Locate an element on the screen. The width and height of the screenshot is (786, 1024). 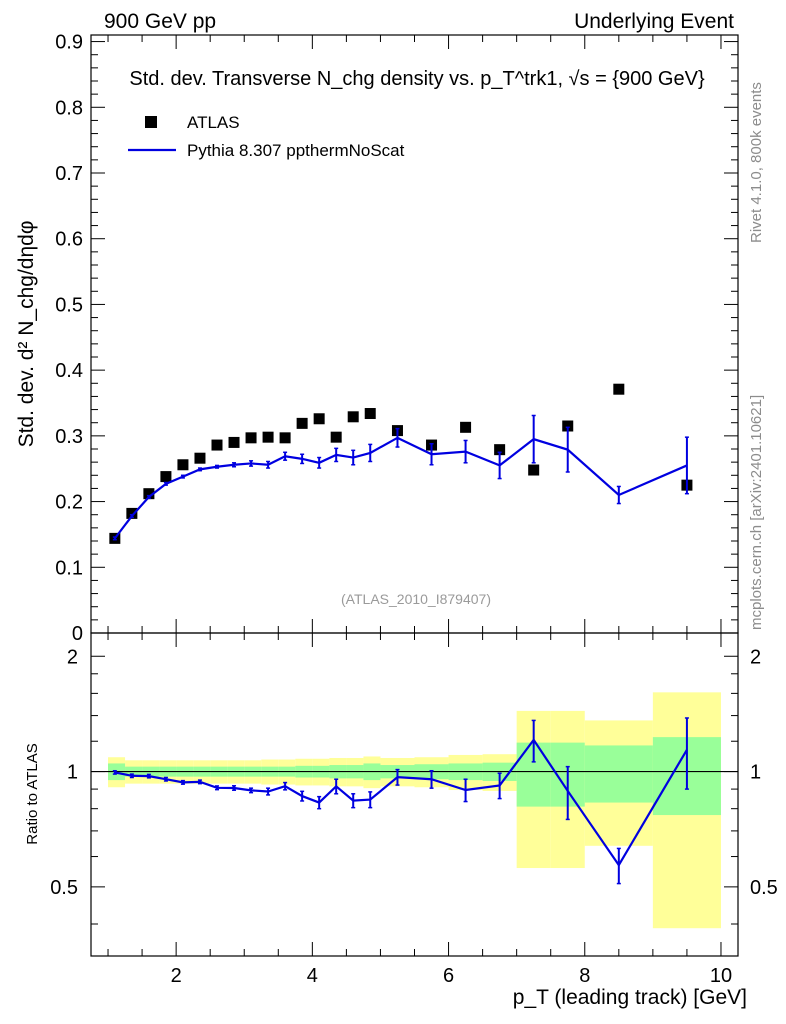
y-tick-label: 0.6 is located at coordinates (69, 240).